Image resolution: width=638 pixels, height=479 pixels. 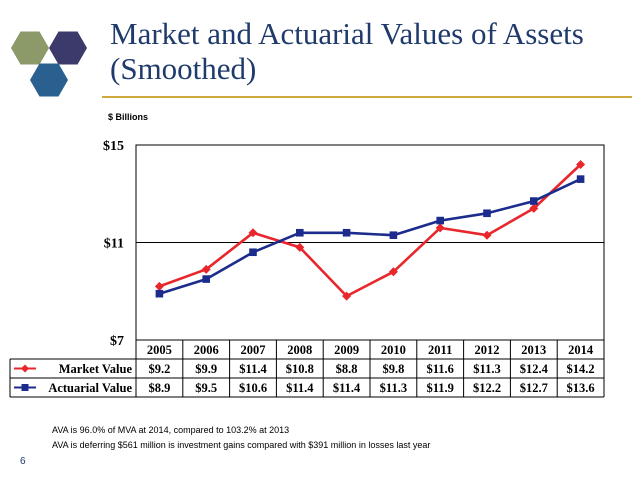 What do you see at coordinates (253, 388) in the screenshot?
I see `table-value-cell: $10.6` at bounding box center [253, 388].